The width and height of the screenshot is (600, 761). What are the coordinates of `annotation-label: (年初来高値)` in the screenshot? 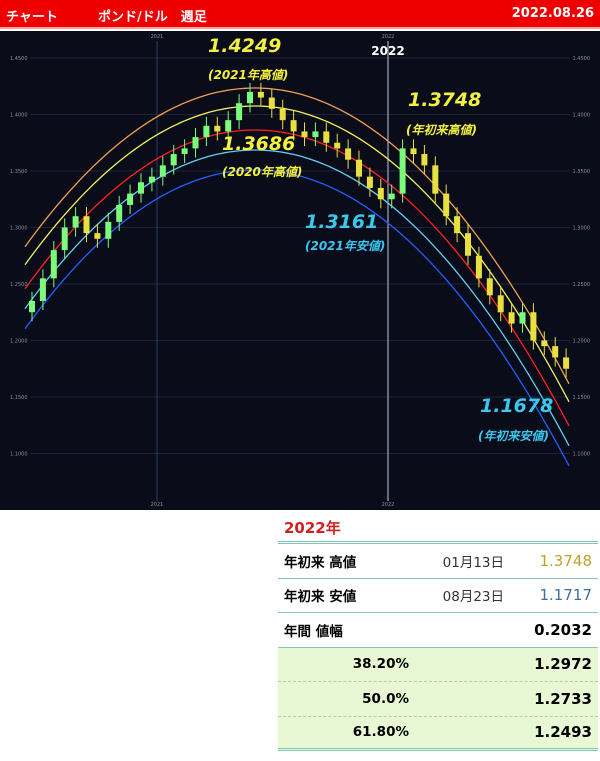 It's located at (441, 130).